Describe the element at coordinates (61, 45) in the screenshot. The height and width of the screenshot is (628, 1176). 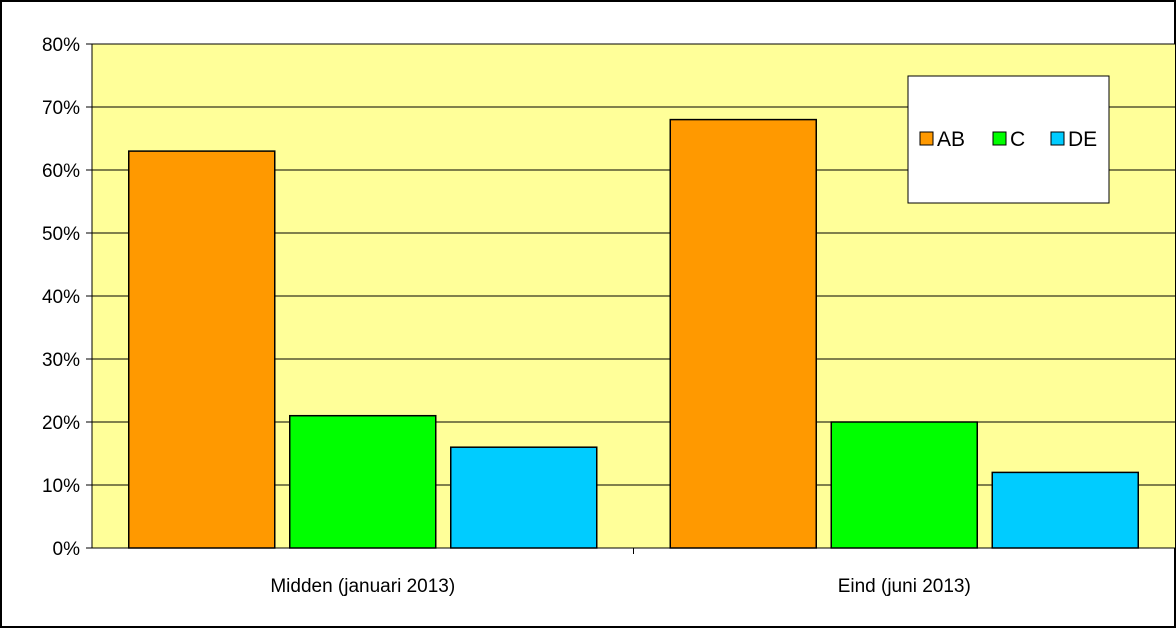
I see `y-tick-label: 80%` at that location.